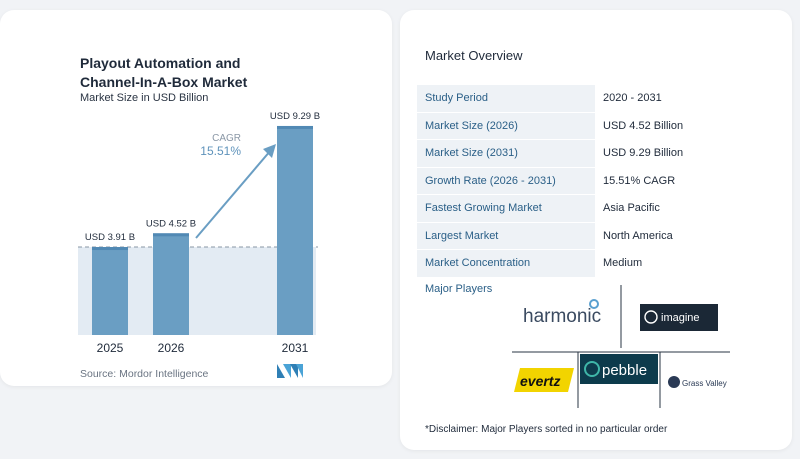 Image resolution: width=800 pixels, height=459 pixels. Describe the element at coordinates (110, 237) in the screenshot. I see `data-label: USD 3.91 B` at that location.